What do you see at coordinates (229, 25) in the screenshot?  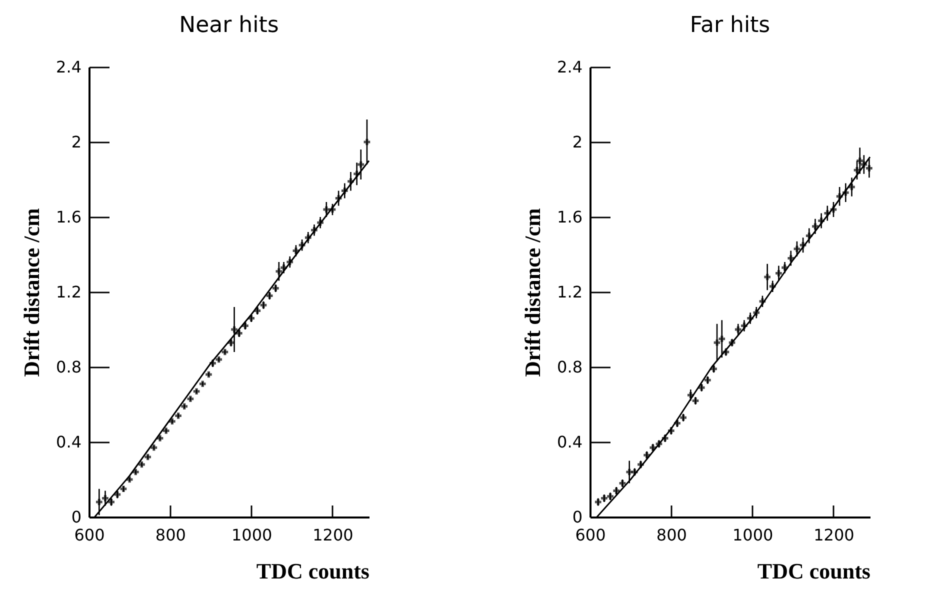 I see `chart-title: Near hits` at bounding box center [229, 25].